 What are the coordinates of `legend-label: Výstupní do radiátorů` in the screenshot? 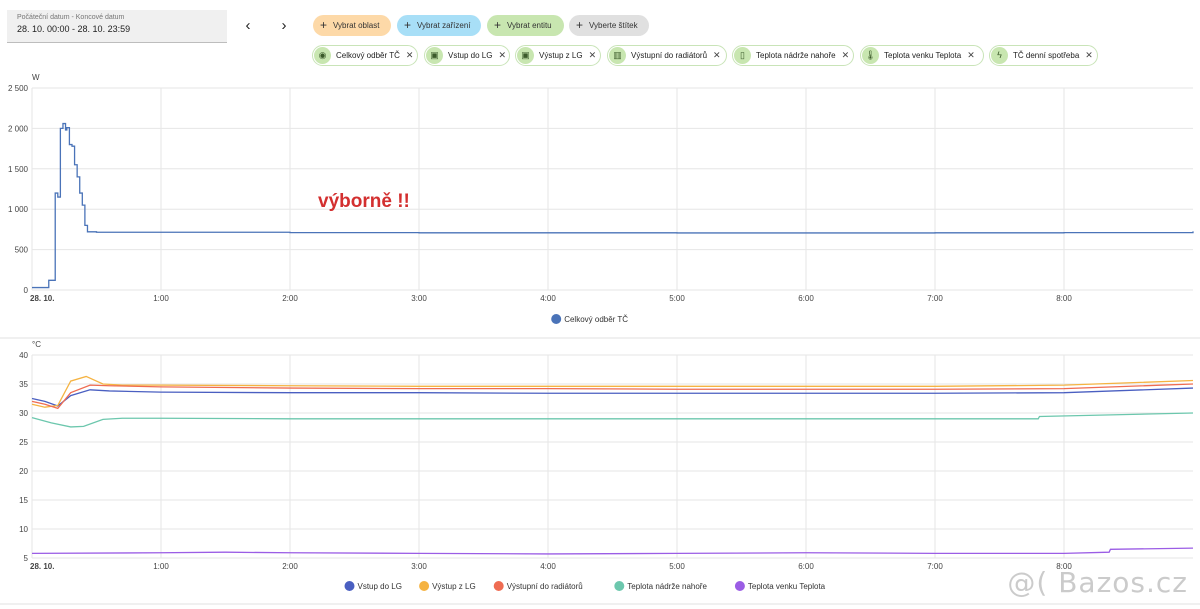 It's located at (545, 586).